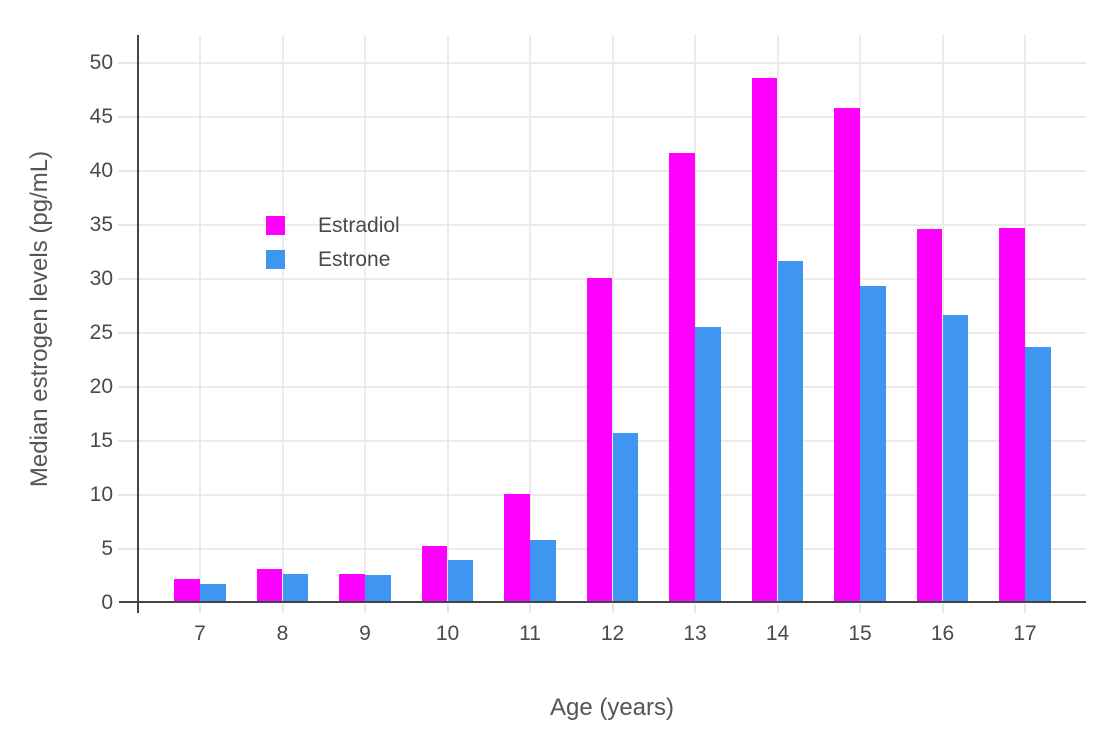 This screenshot has width=1112, height=748. What do you see at coordinates (282, 633) in the screenshot?
I see `x-tick-label-8: 8` at bounding box center [282, 633].